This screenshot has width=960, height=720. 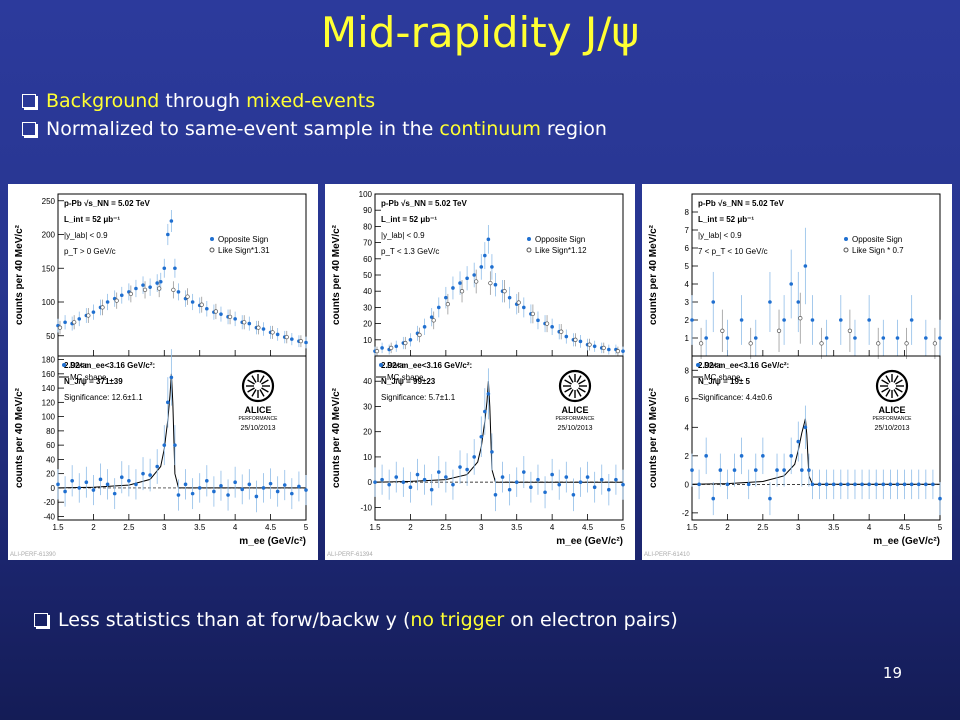 I want to click on legend-marker-data, so click(x=529, y=239).